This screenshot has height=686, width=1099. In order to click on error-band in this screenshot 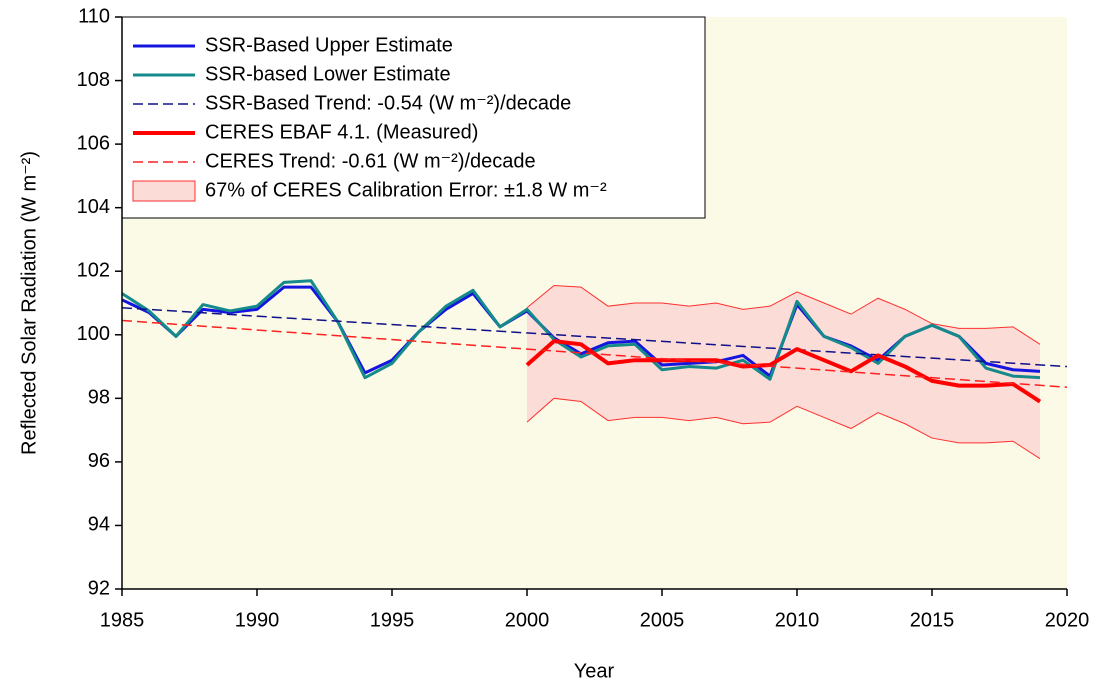, I will do `click(783, 372)`.